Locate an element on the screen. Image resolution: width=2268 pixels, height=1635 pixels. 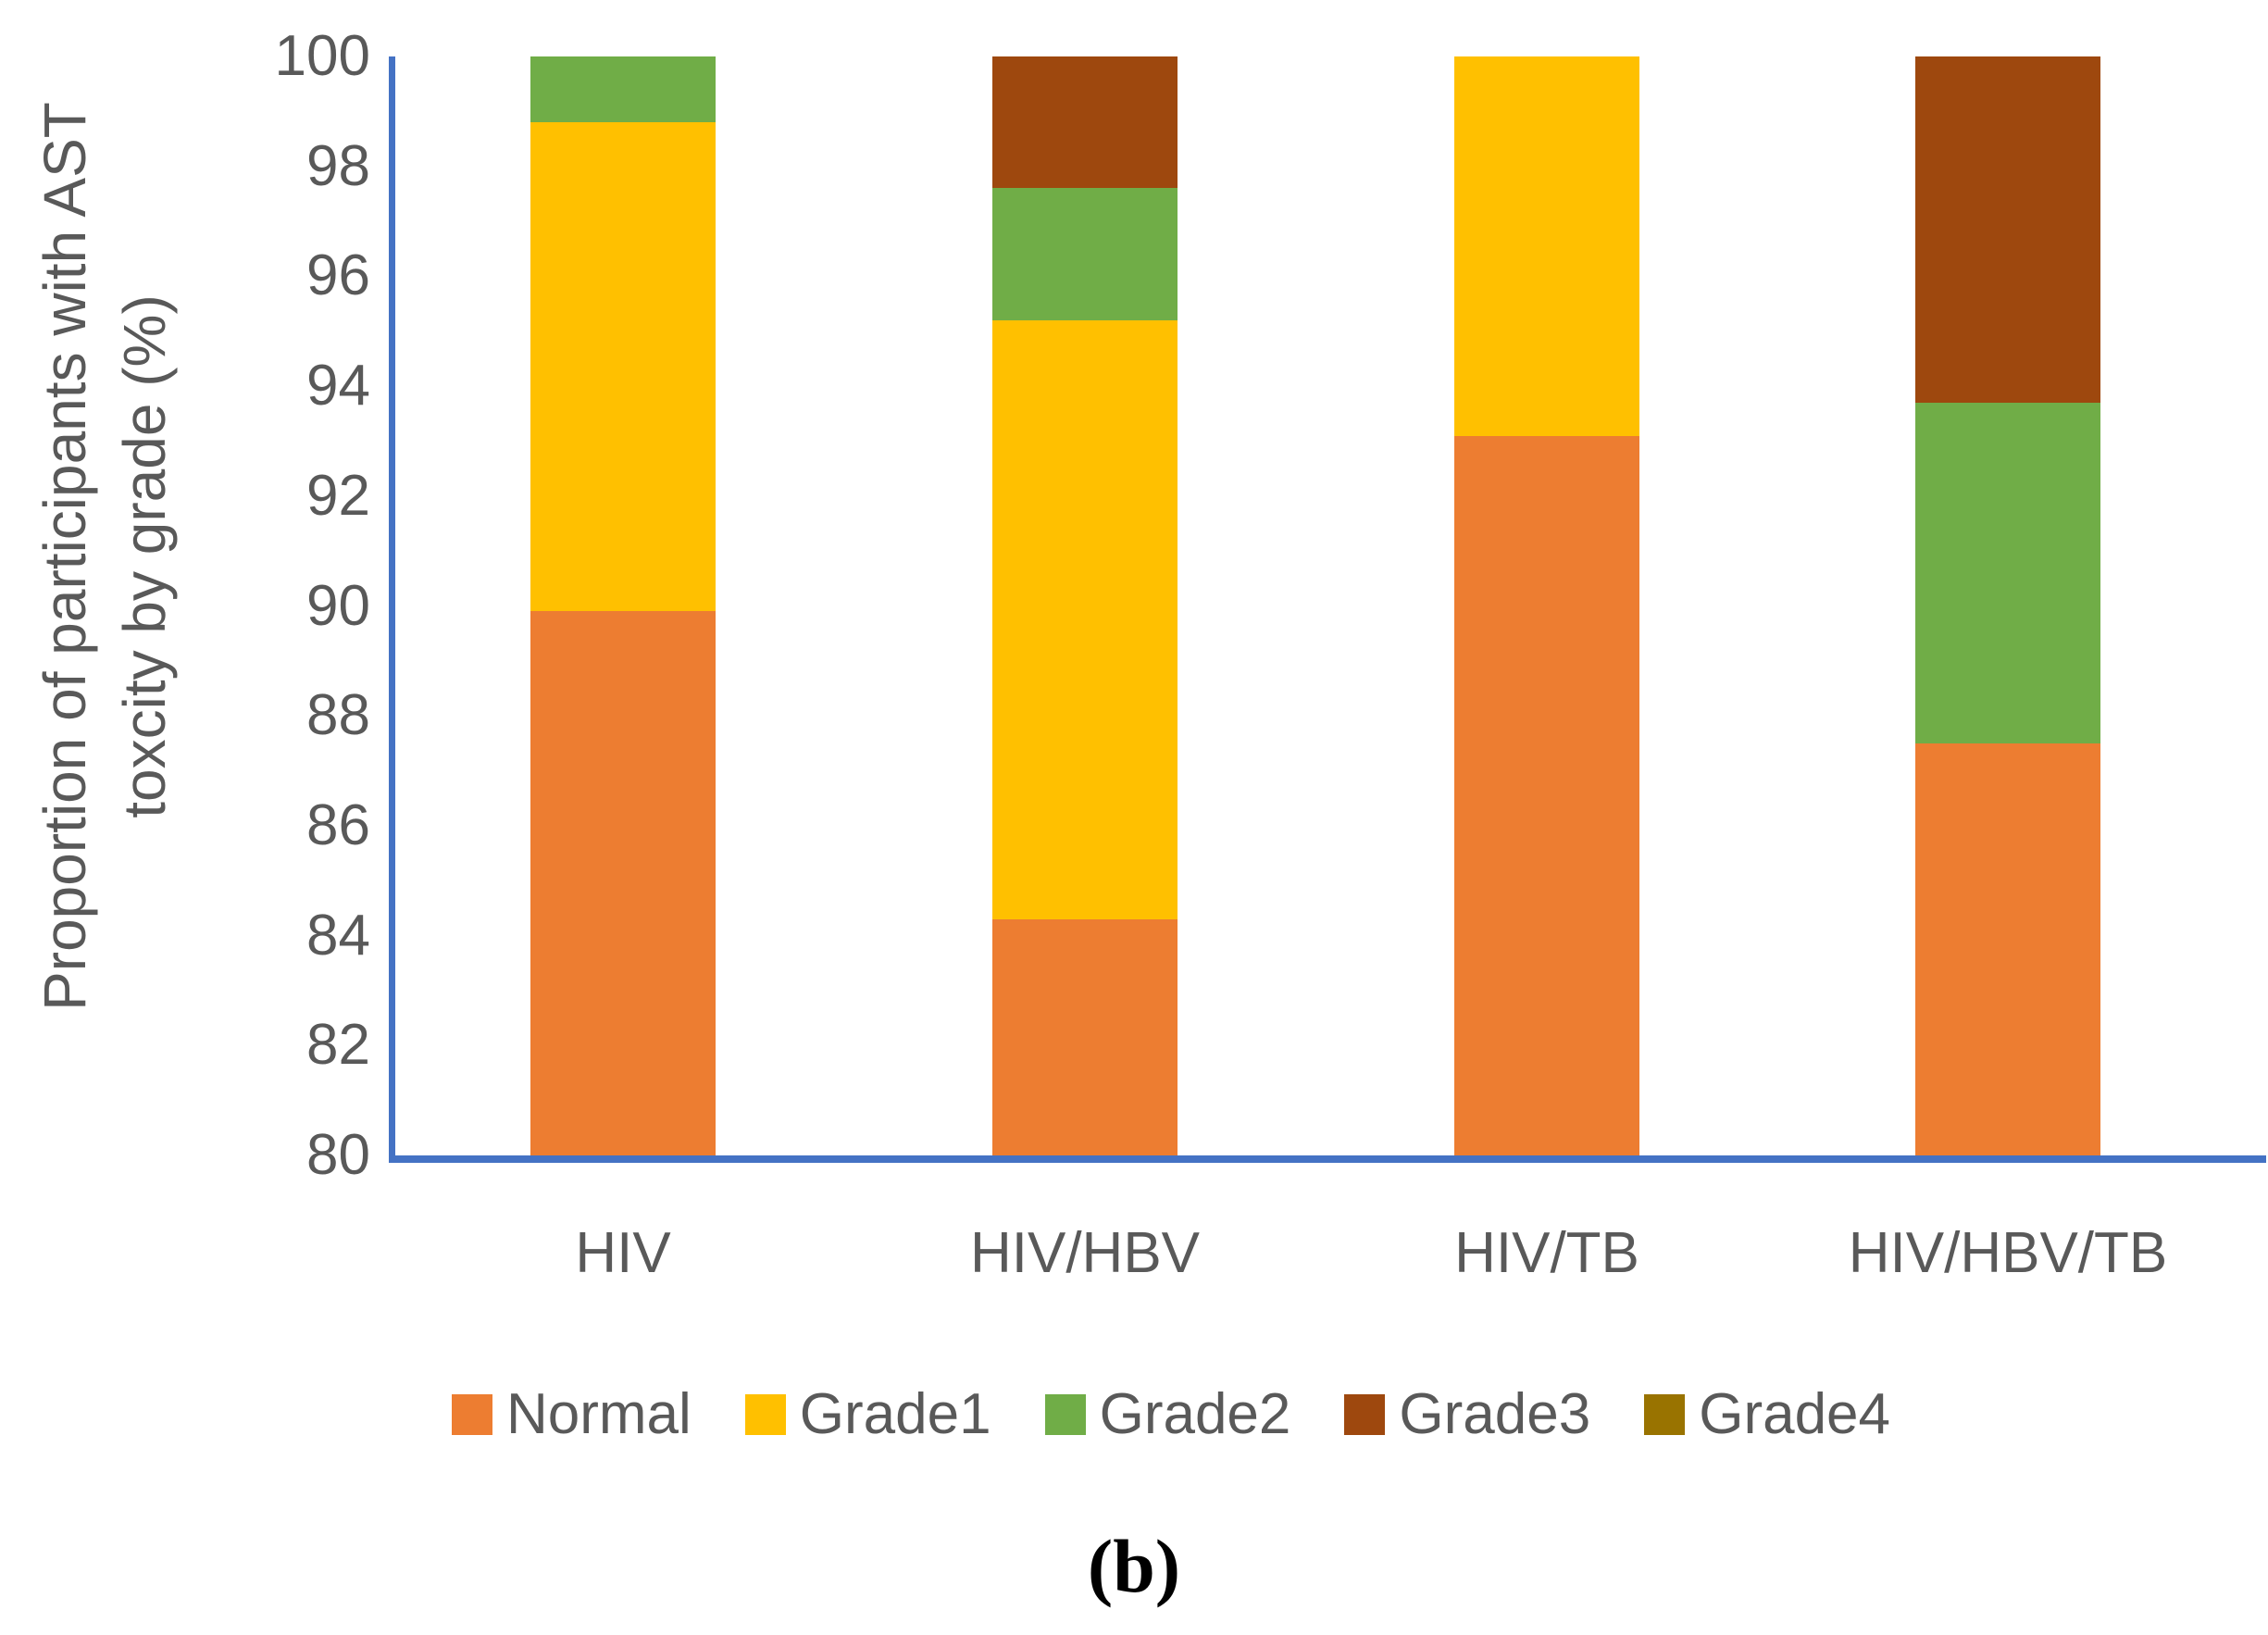
x-axis-label-HIV/TB: HIV/TB is located at coordinates (1546, 1253).